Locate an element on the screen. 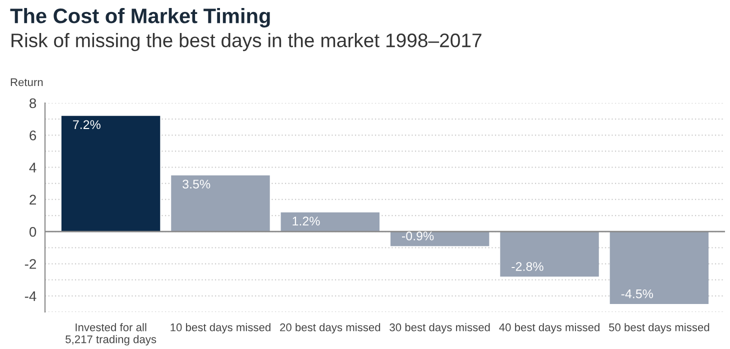 This screenshot has height=349, width=730. chart-subtitle: Risk of missing the best days in the market 1998–2017 is located at coordinates (247, 42).